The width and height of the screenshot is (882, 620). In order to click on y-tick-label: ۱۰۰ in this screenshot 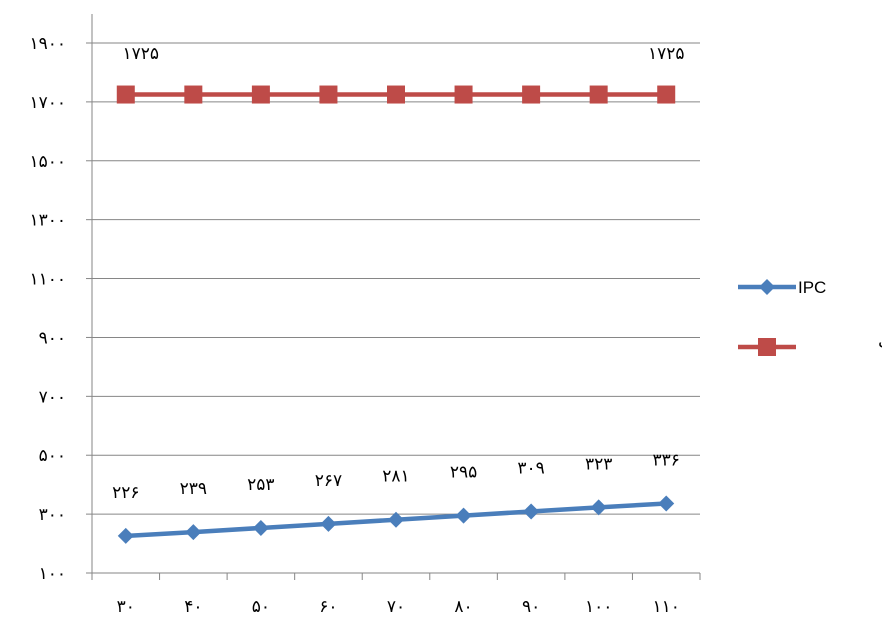, I will do `click(52, 574)`.